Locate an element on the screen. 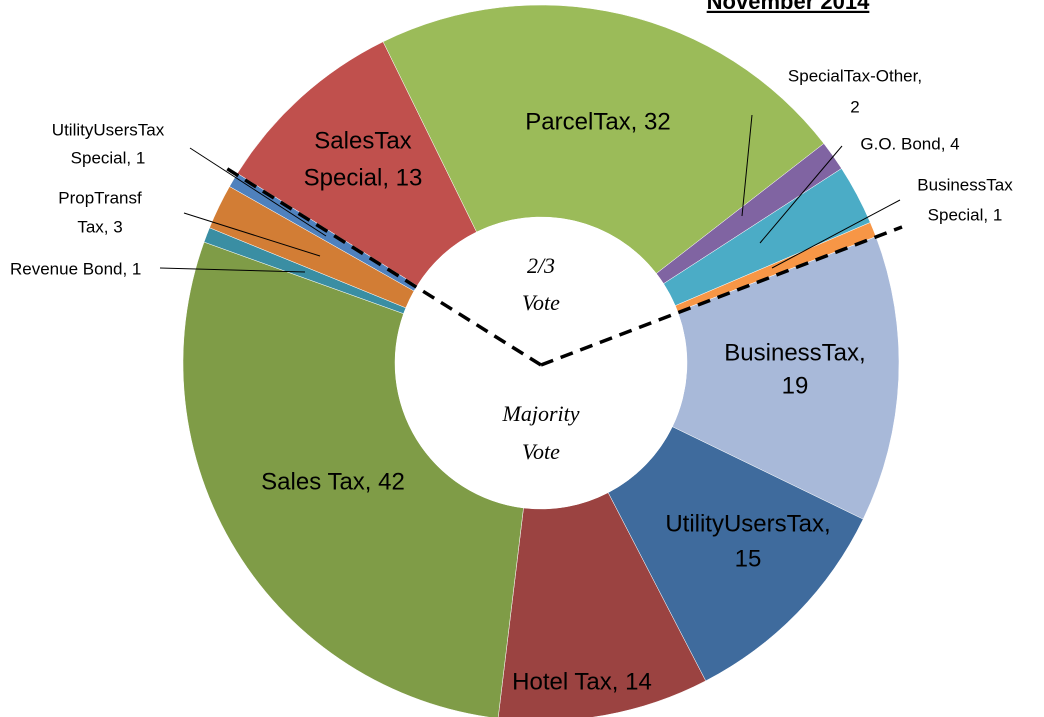 The height and width of the screenshot is (717, 1044). data-label: G.O. Bond, 4 is located at coordinates (909, 143).